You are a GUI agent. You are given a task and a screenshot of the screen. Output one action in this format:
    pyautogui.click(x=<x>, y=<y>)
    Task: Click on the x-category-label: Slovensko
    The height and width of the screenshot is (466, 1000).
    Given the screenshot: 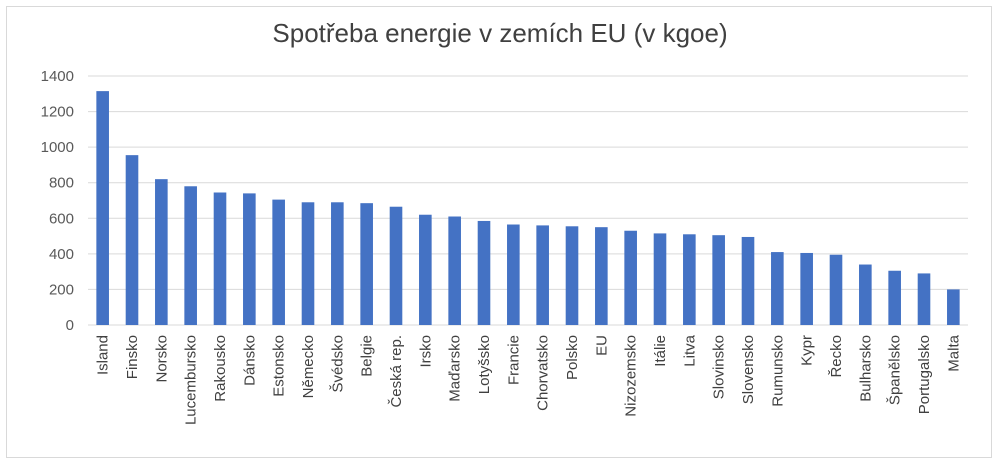 What is the action you would take?
    pyautogui.click(x=748, y=369)
    